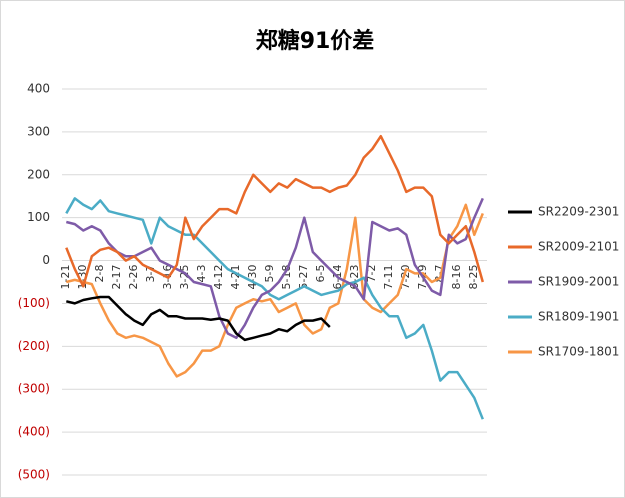 The height and width of the screenshot is (498, 625). I want to click on y-tick-label: (100), so click(34, 303).